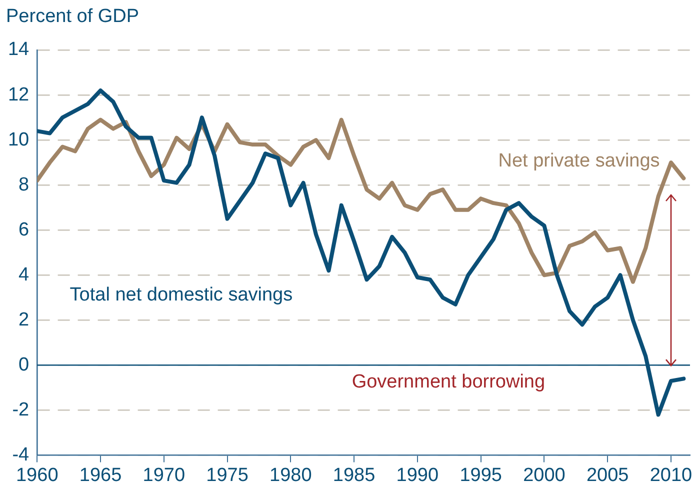 Image resolution: width=698 pixels, height=489 pixels. Describe the element at coordinates (24, 319) in the screenshot. I see `y-tick-label: 2` at that location.